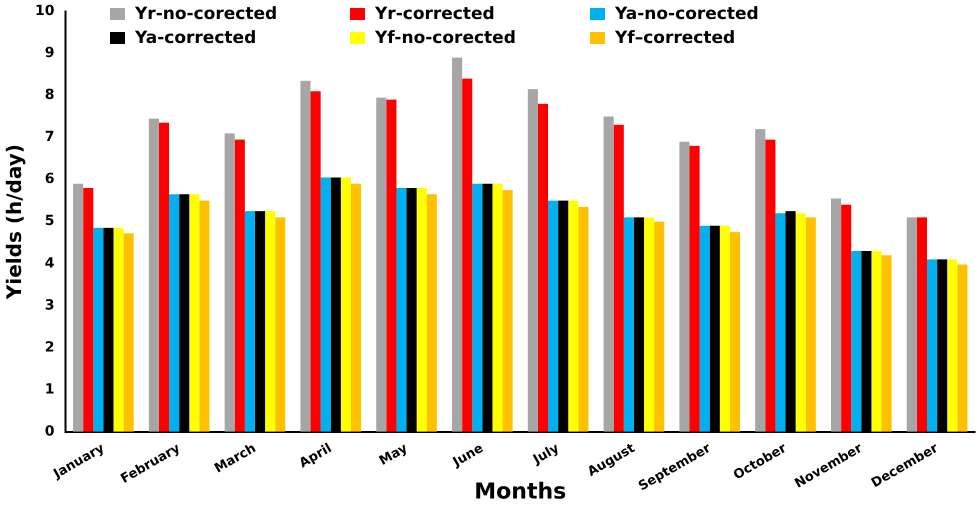 The image size is (980, 510). I want to click on y-tick-label: 1, so click(49, 389).